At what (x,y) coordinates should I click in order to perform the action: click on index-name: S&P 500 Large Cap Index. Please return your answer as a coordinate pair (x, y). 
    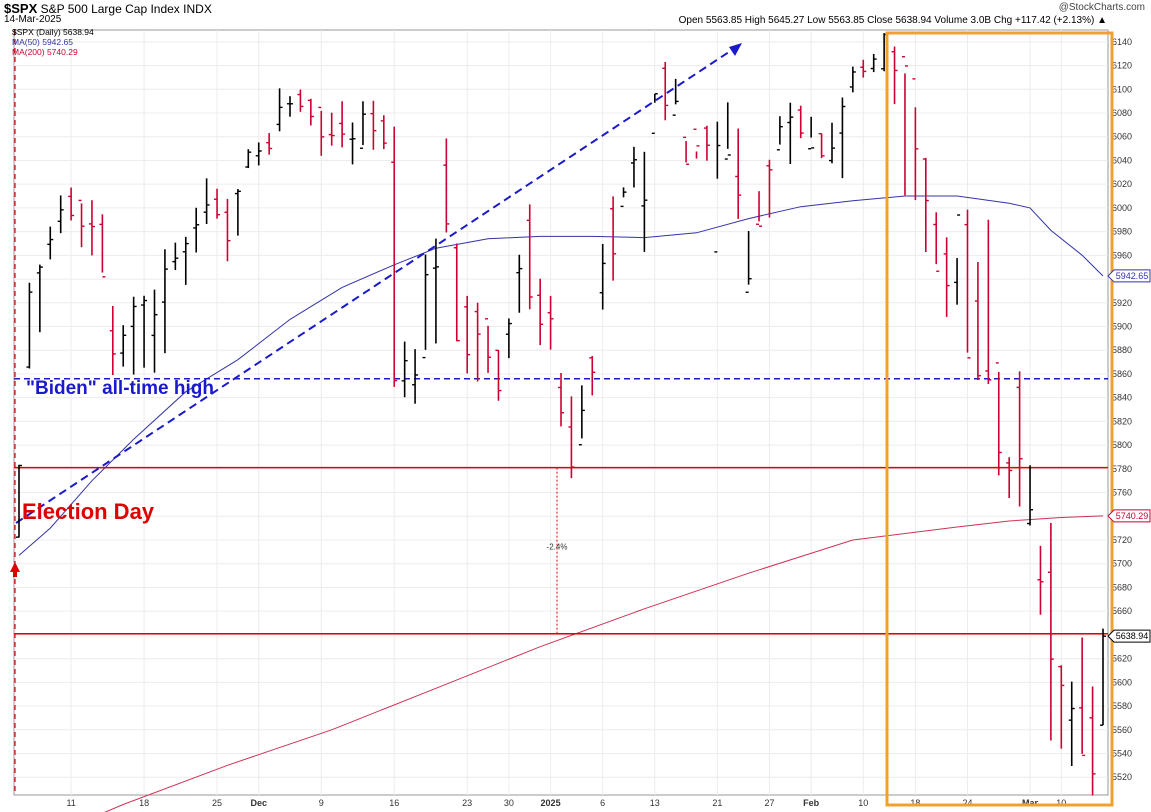
    Looking at the image, I should click on (110, 9).